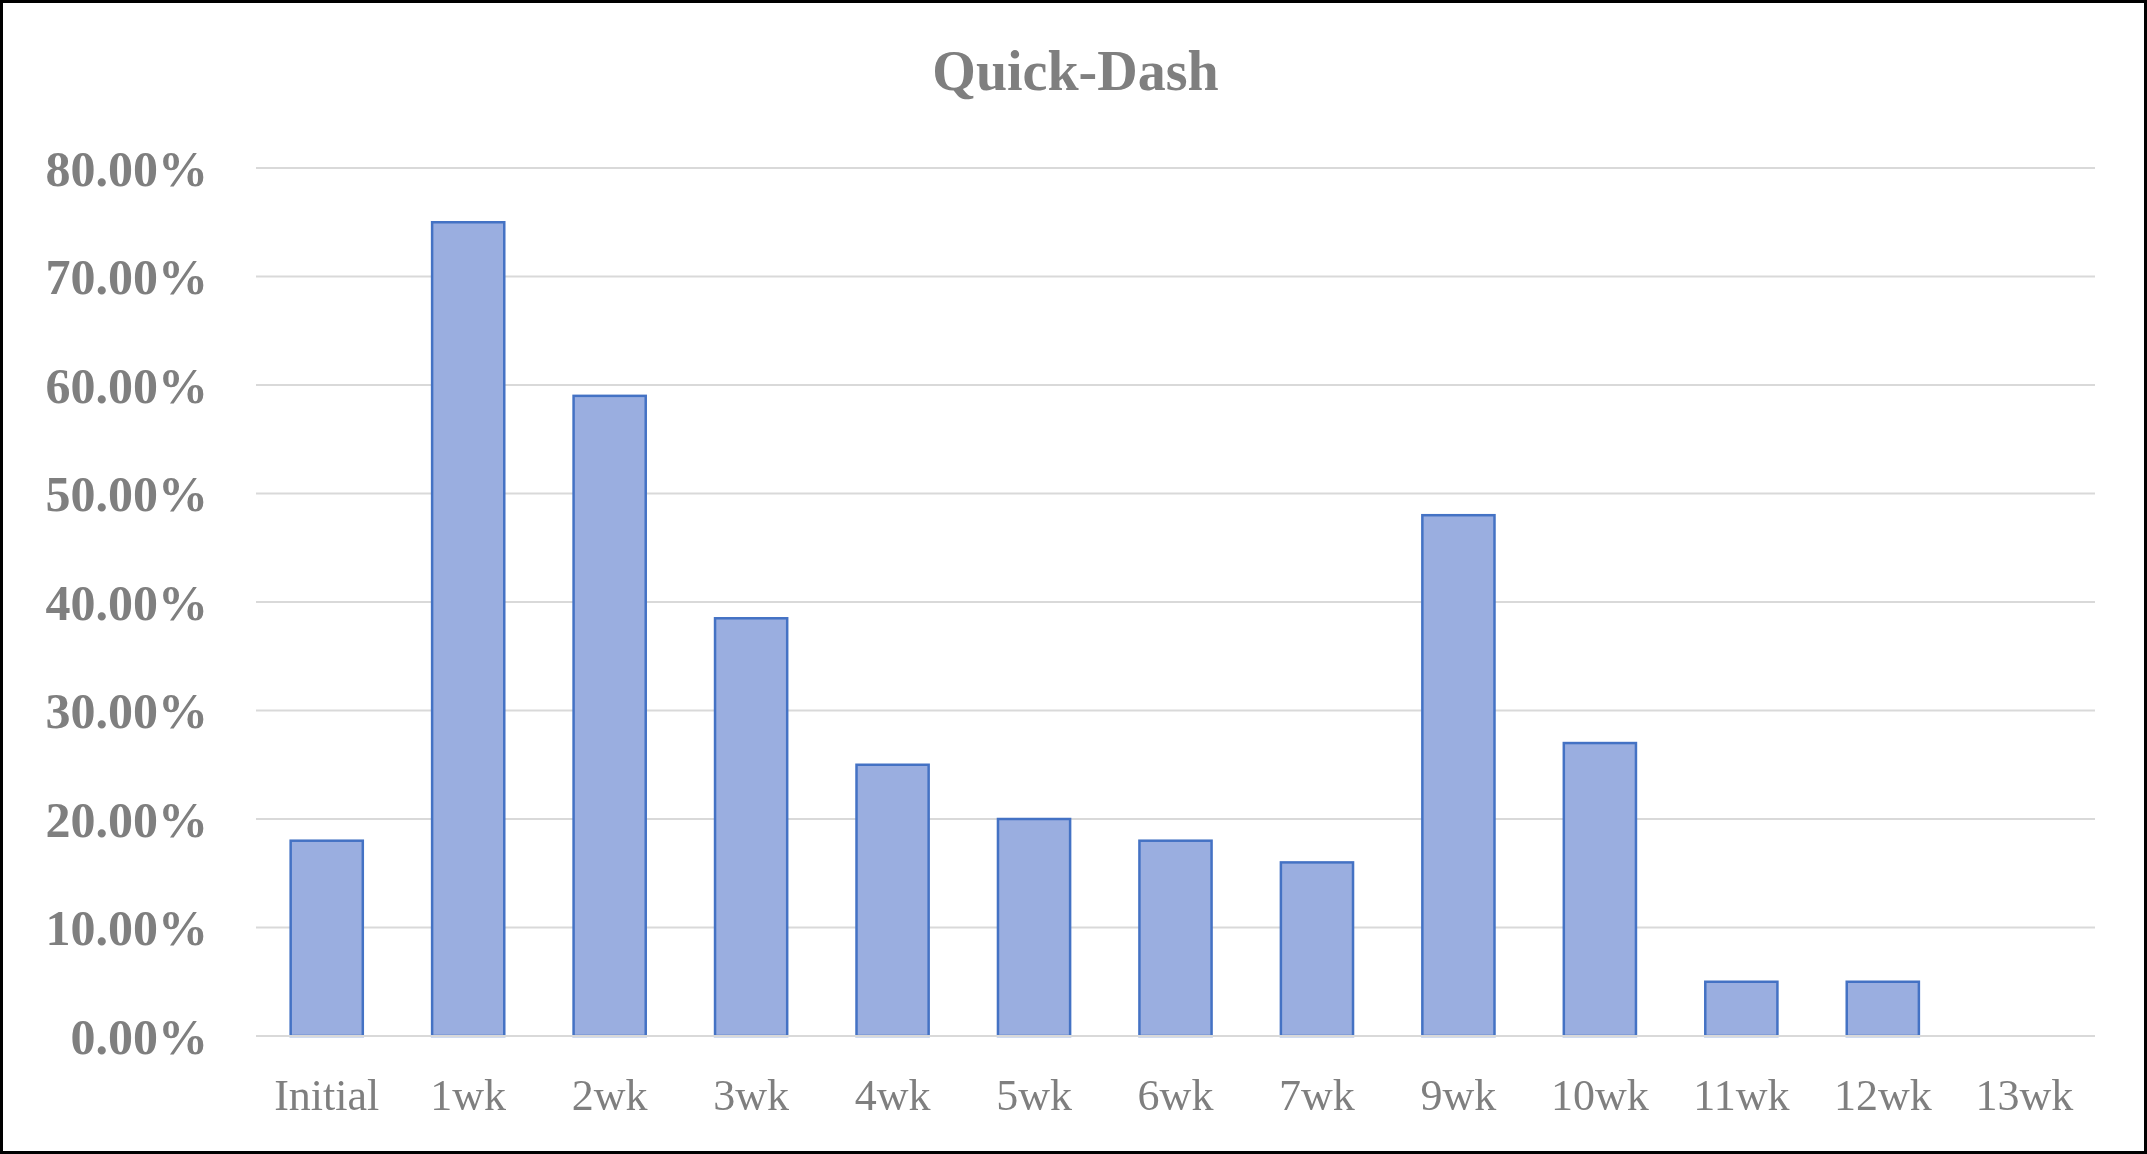 This screenshot has width=2147, height=1154. What do you see at coordinates (1317, 1095) in the screenshot?
I see `x-tick-label: 7wk` at bounding box center [1317, 1095].